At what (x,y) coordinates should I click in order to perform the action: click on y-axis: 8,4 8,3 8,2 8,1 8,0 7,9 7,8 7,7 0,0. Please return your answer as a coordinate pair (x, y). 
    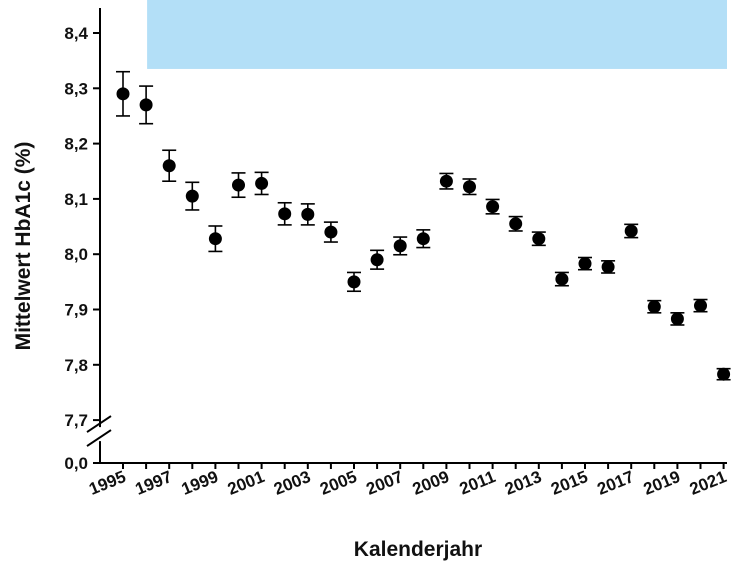
    Looking at the image, I should click on (88, 240).